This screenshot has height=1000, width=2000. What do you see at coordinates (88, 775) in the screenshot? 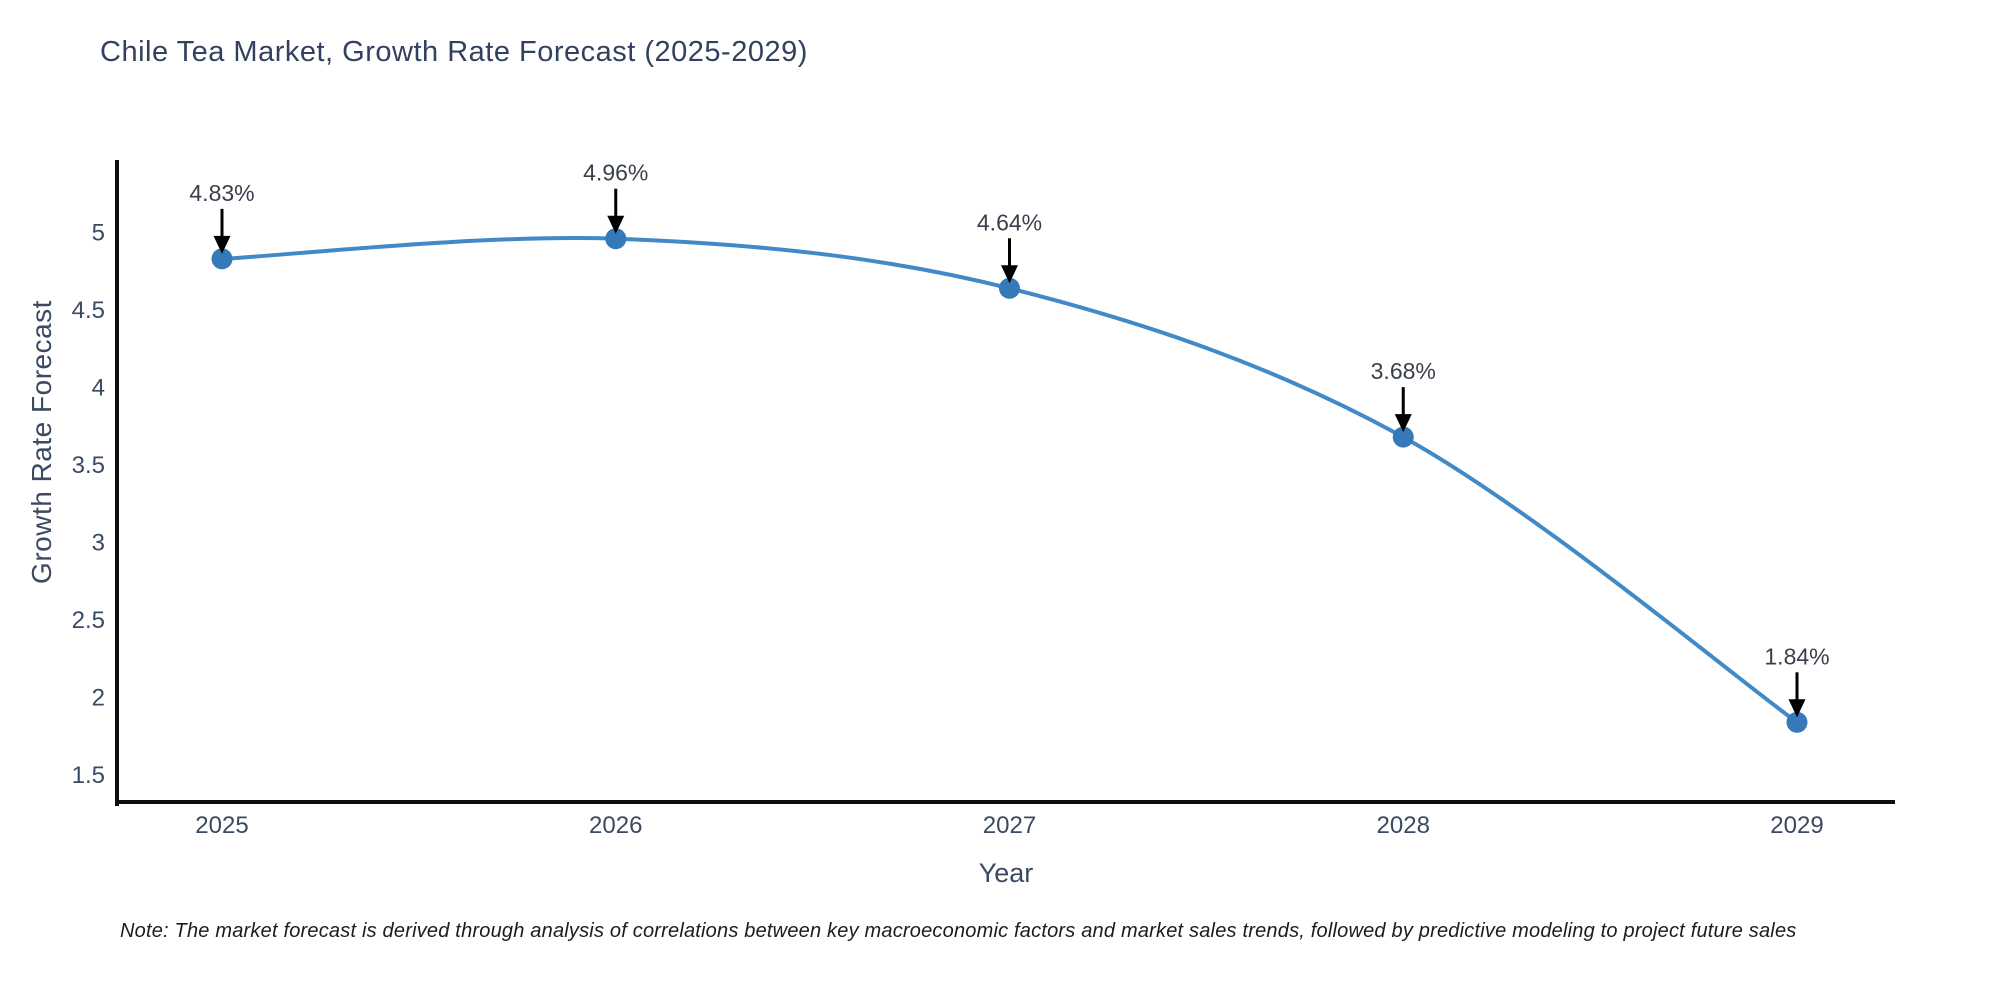
I see `y-tick-label: 1.5` at bounding box center [88, 775].